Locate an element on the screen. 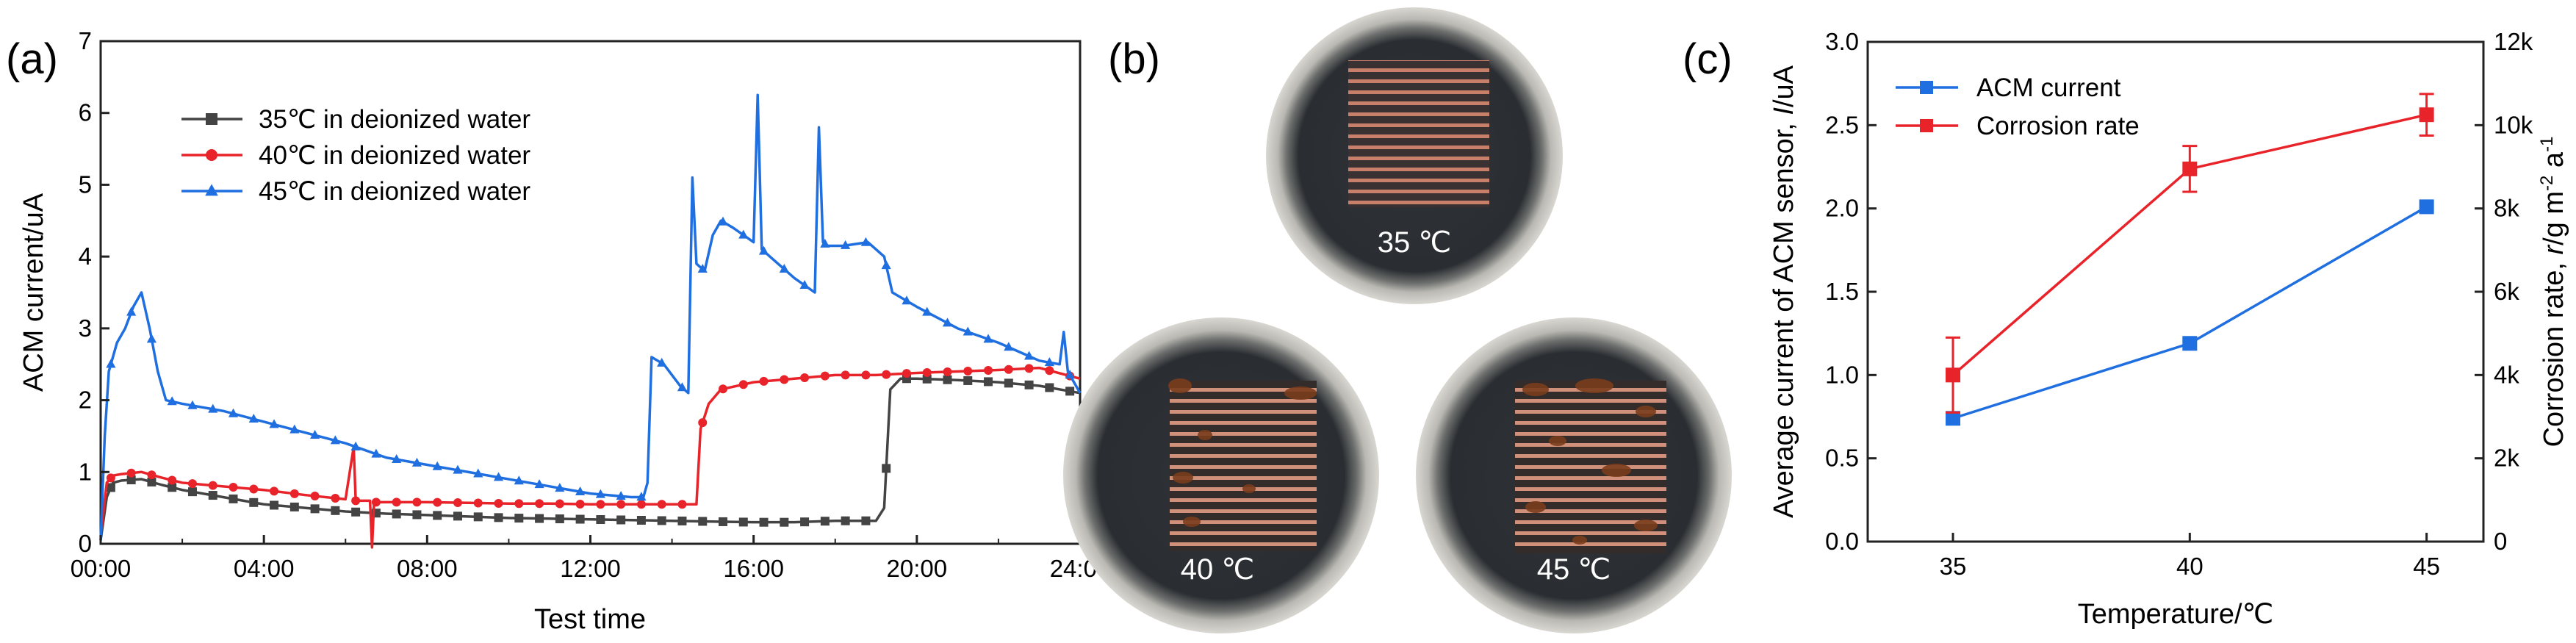 This screenshot has height=643, width=2576. chart-c-ytick-left-label: 2.5 is located at coordinates (1842, 125).